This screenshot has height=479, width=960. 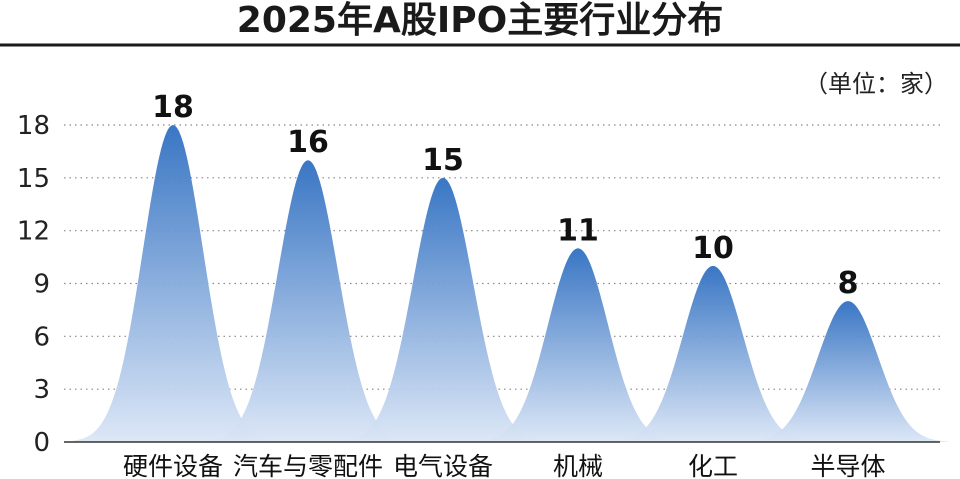 I want to click on y-axis-ticks: 0 3 6 9 12 15 18, so click(x=33, y=284).